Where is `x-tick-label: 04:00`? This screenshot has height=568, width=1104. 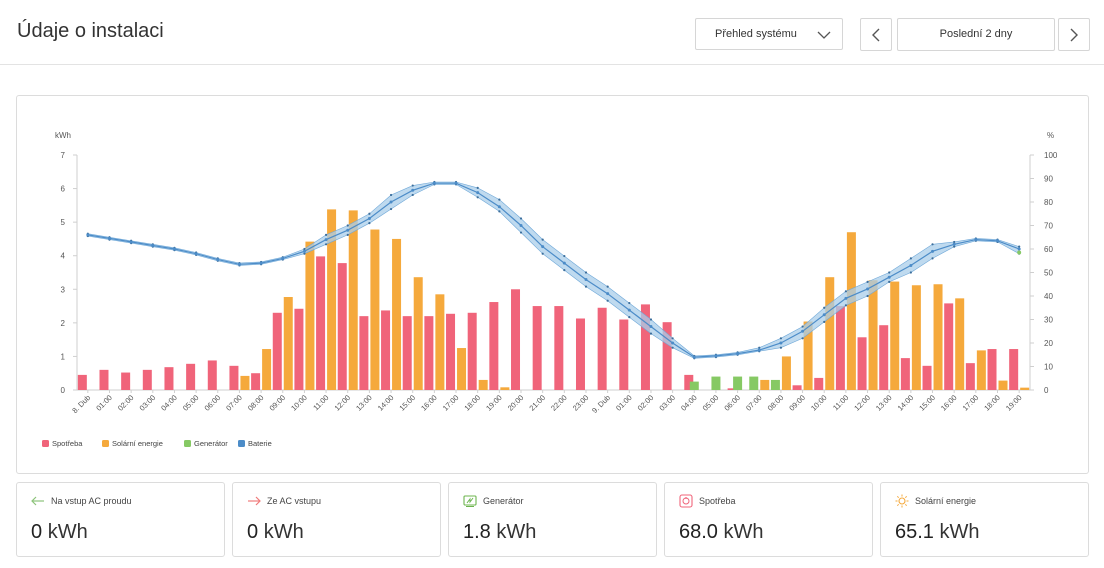 x-tick-label: 04:00 is located at coordinates (689, 403).